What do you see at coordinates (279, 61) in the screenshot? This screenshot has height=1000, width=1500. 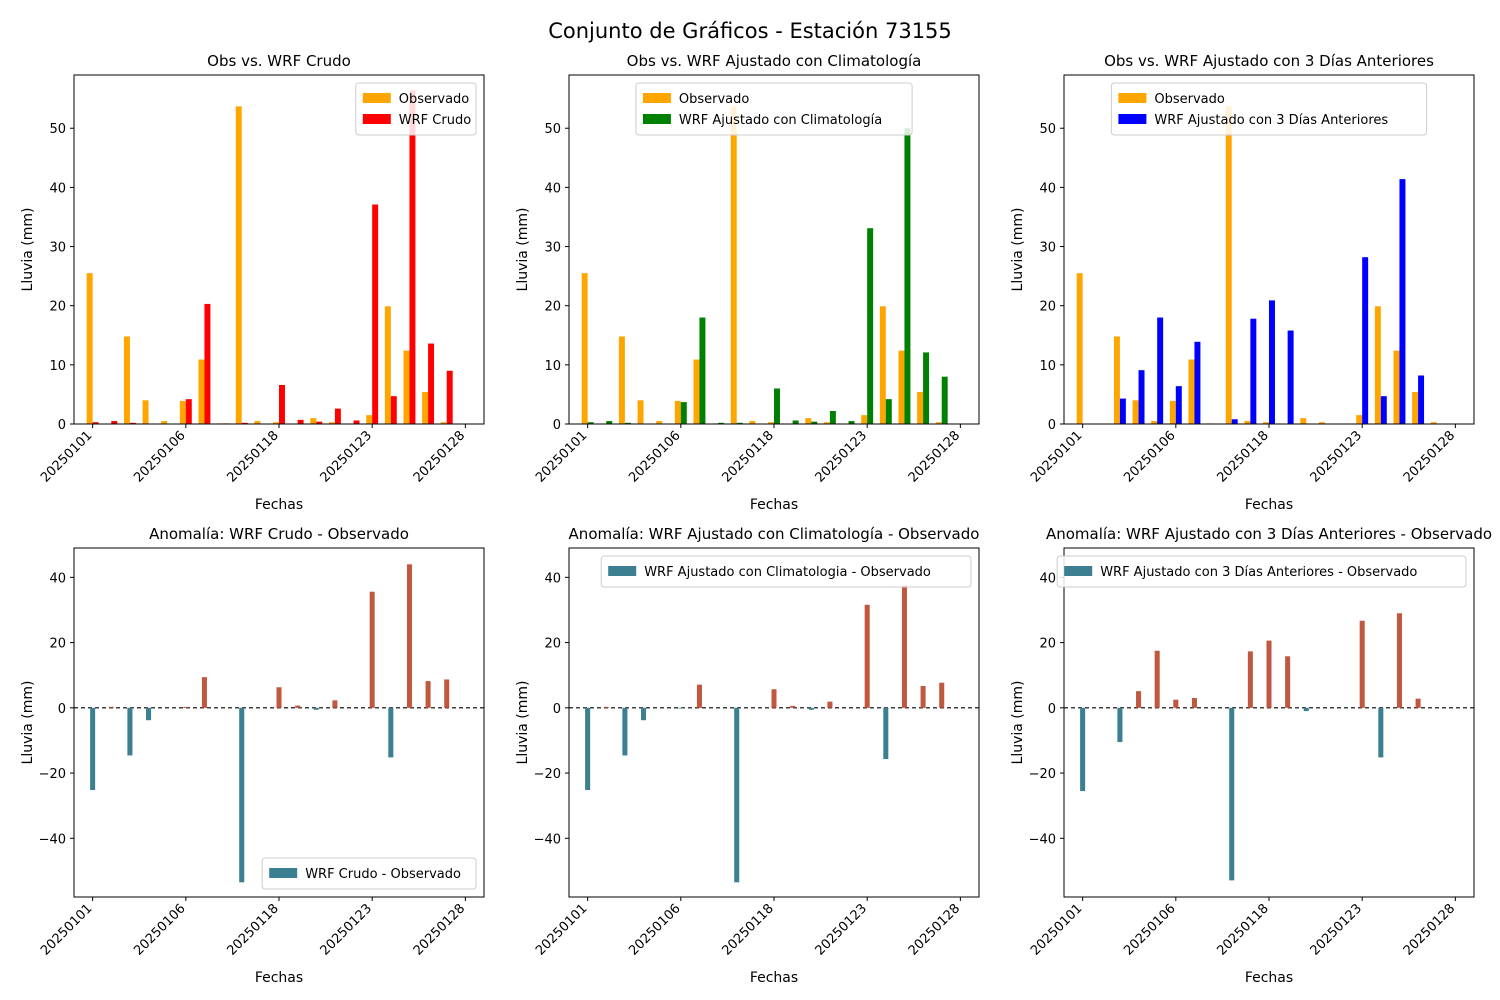 I see `panel-title: Obs vs. WRF Crudo` at bounding box center [279, 61].